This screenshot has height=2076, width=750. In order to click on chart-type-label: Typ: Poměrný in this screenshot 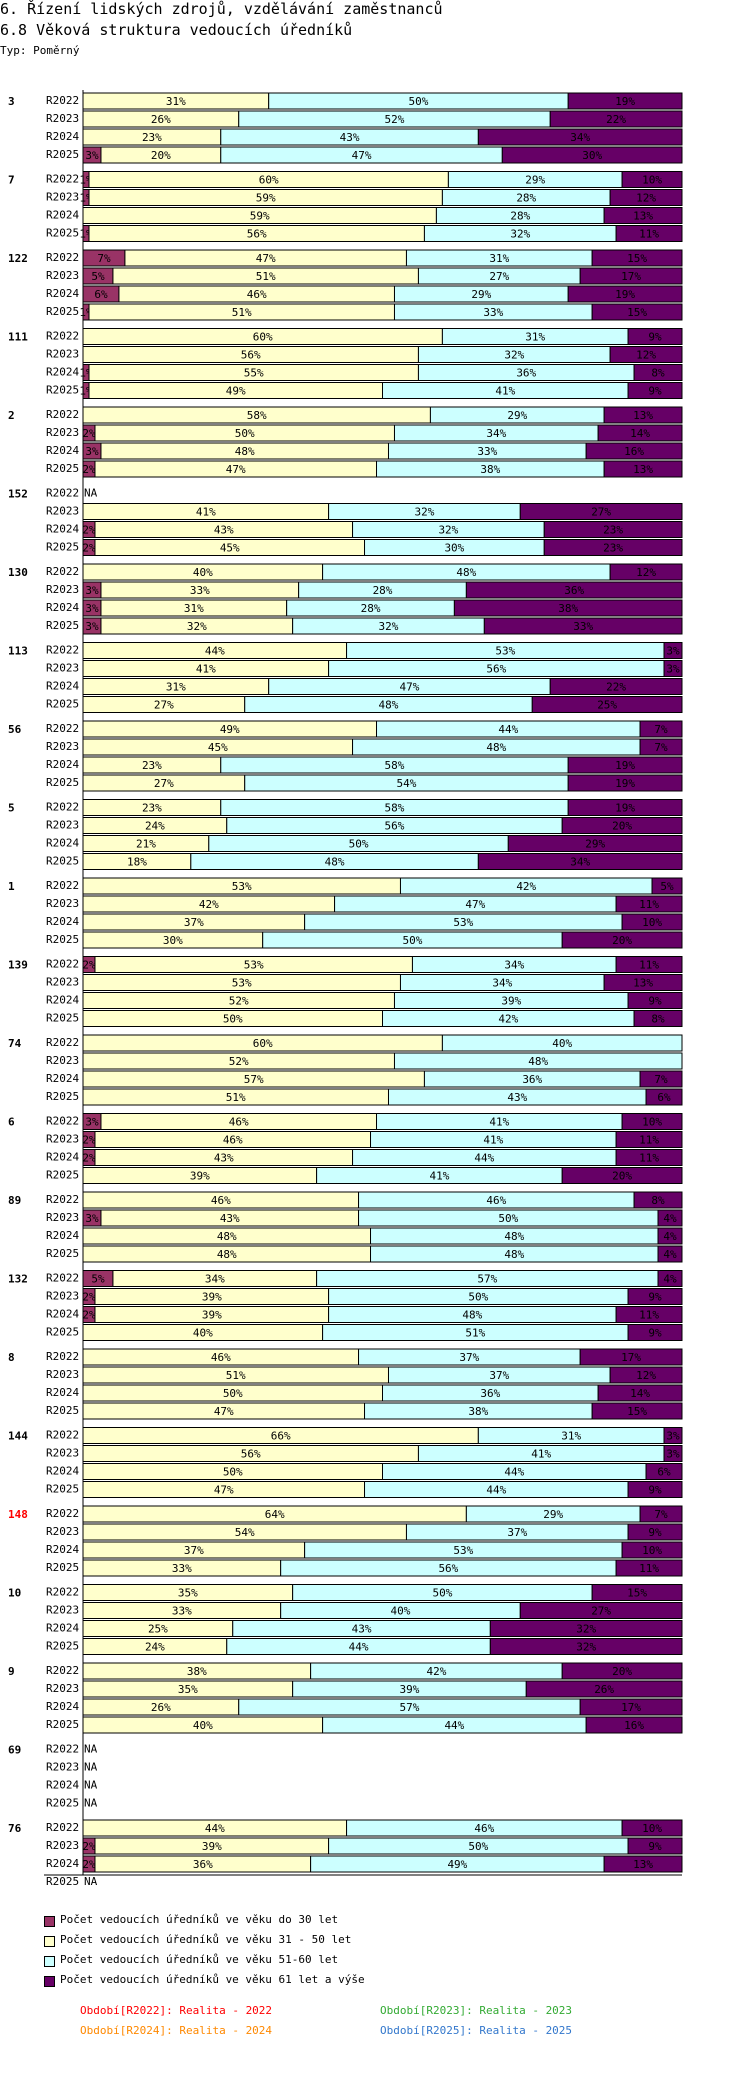, I will do `click(40, 50)`.